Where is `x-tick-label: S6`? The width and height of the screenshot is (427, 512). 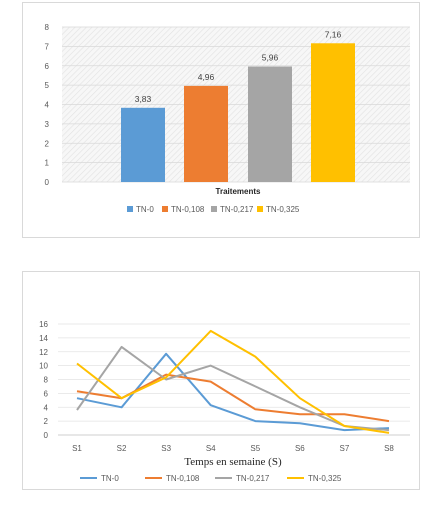
x-tick-label: S6 is located at coordinates (300, 448).